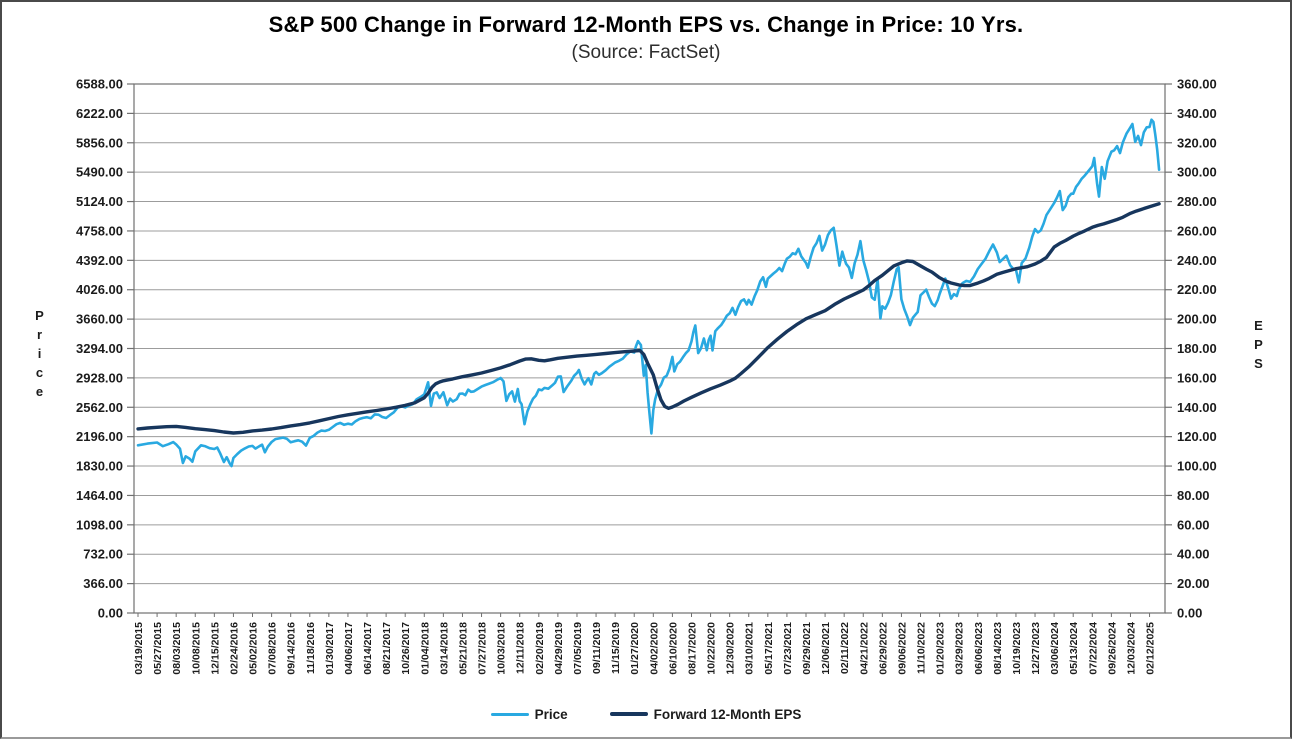 The image size is (1292, 739). Describe the element at coordinates (463, 648) in the screenshot. I see `x-axis-tick-label: 05/21/2018` at that location.